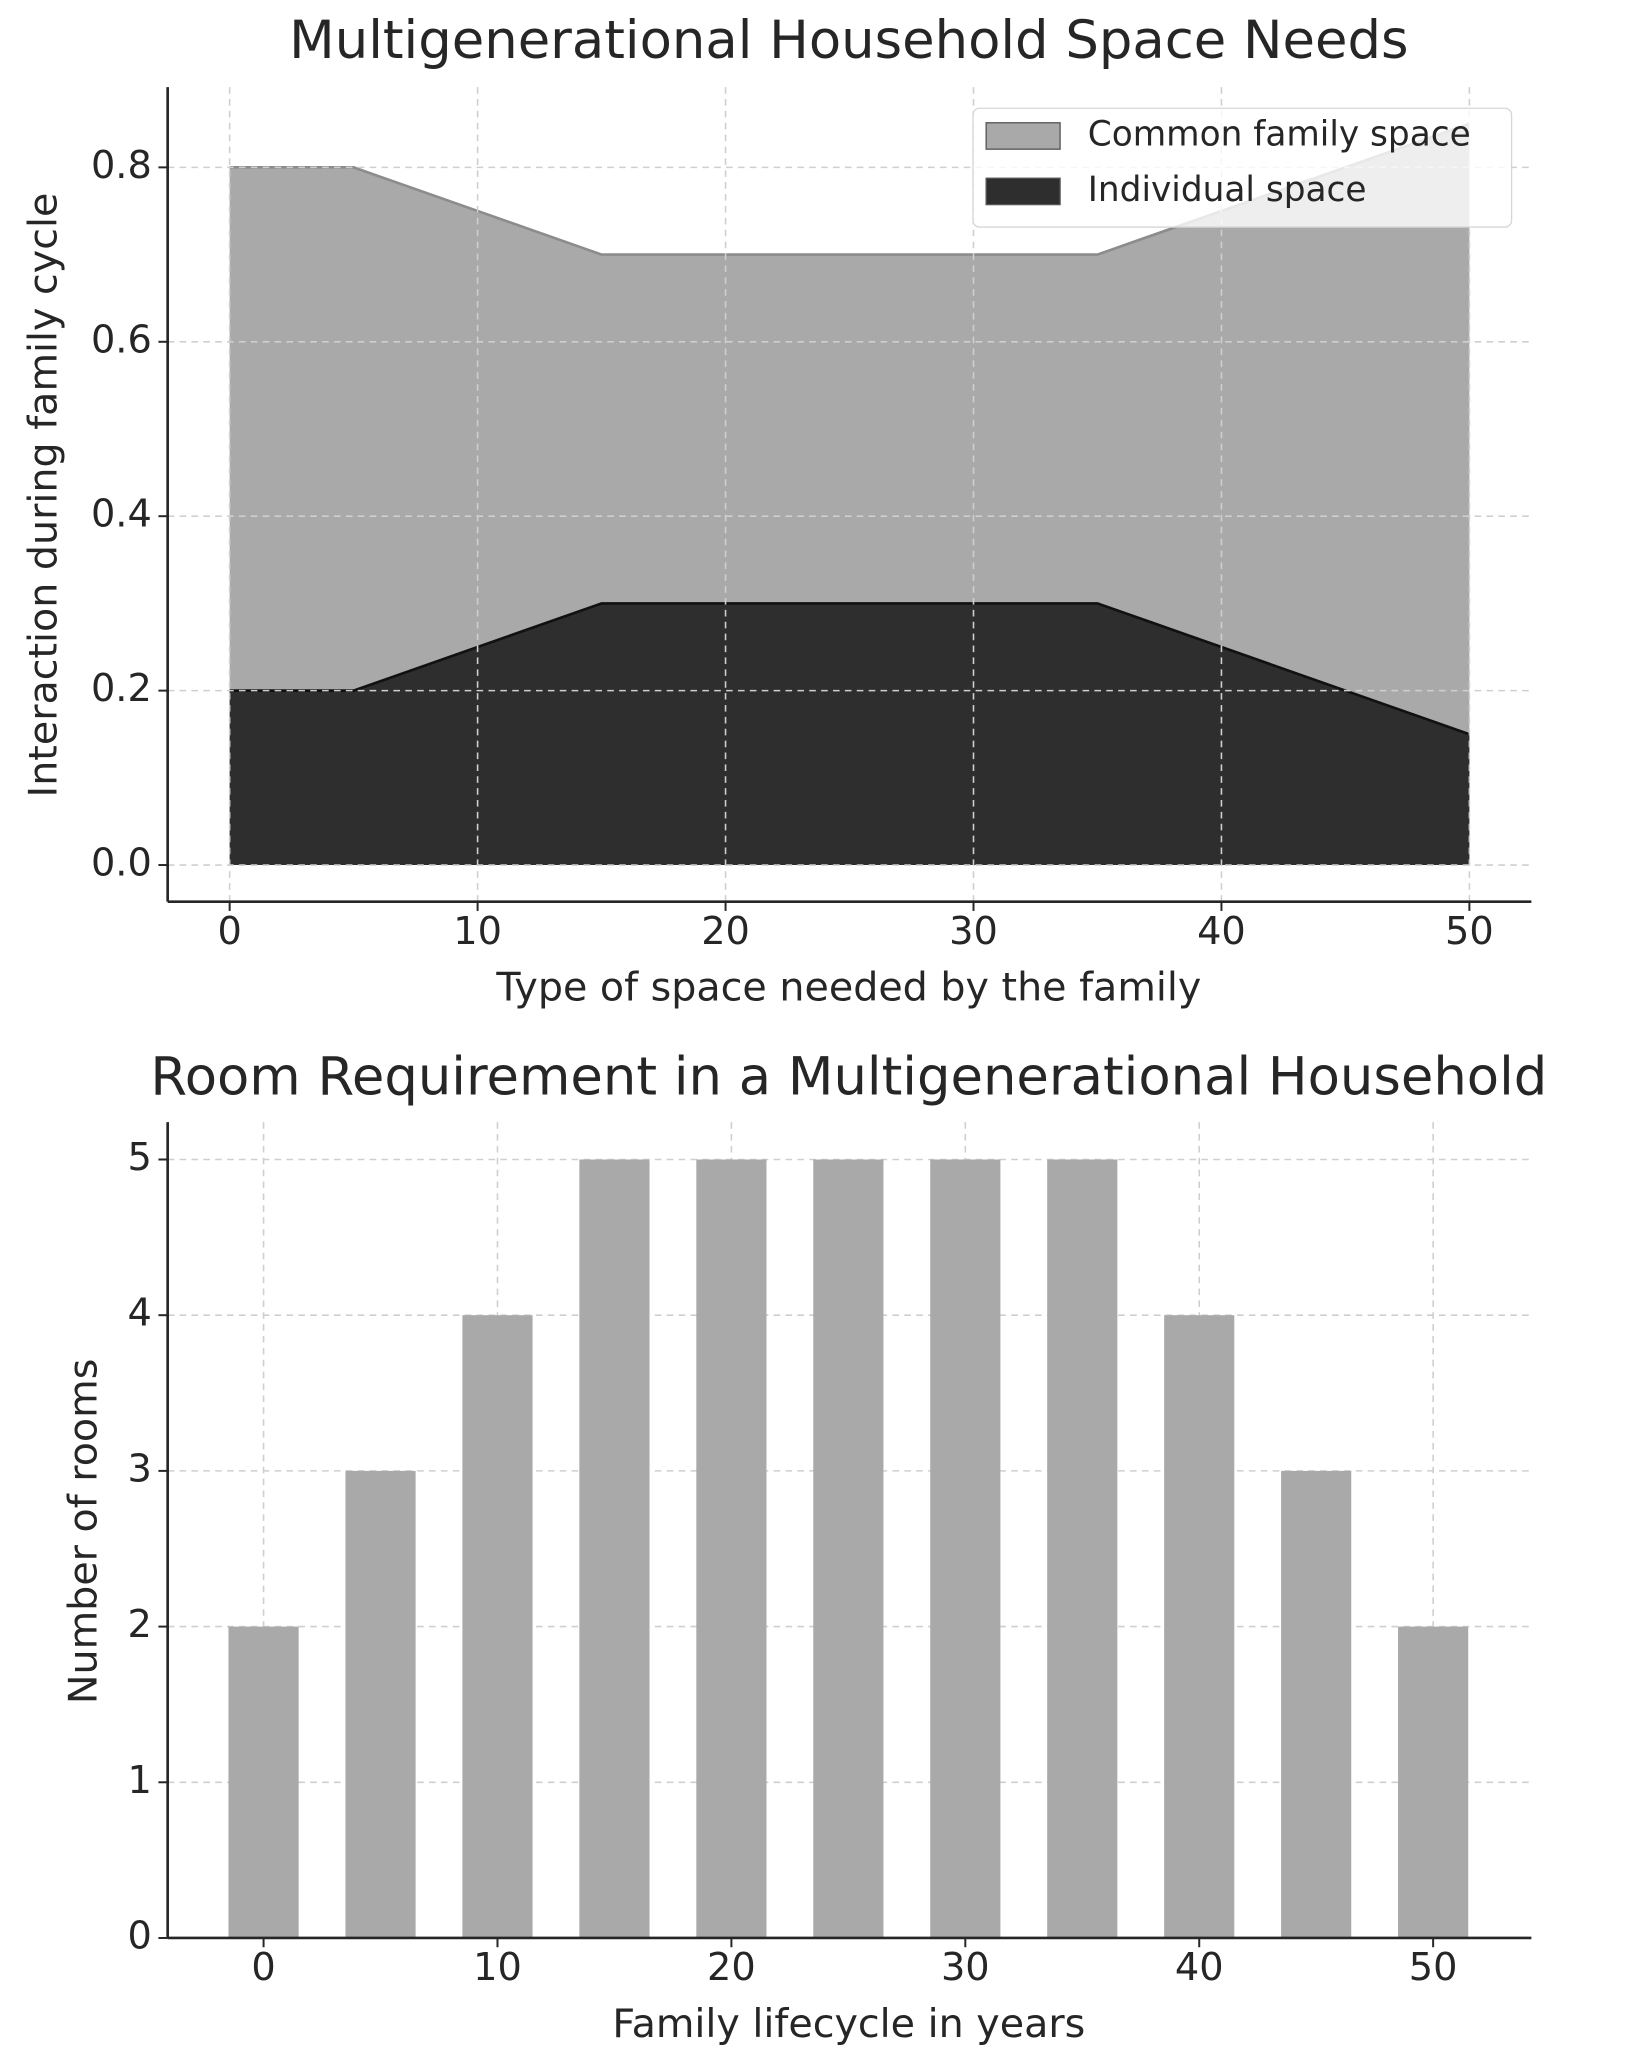  What do you see at coordinates (121, 165) in the screenshot?
I see `y-tick-label: 0.8` at bounding box center [121, 165].